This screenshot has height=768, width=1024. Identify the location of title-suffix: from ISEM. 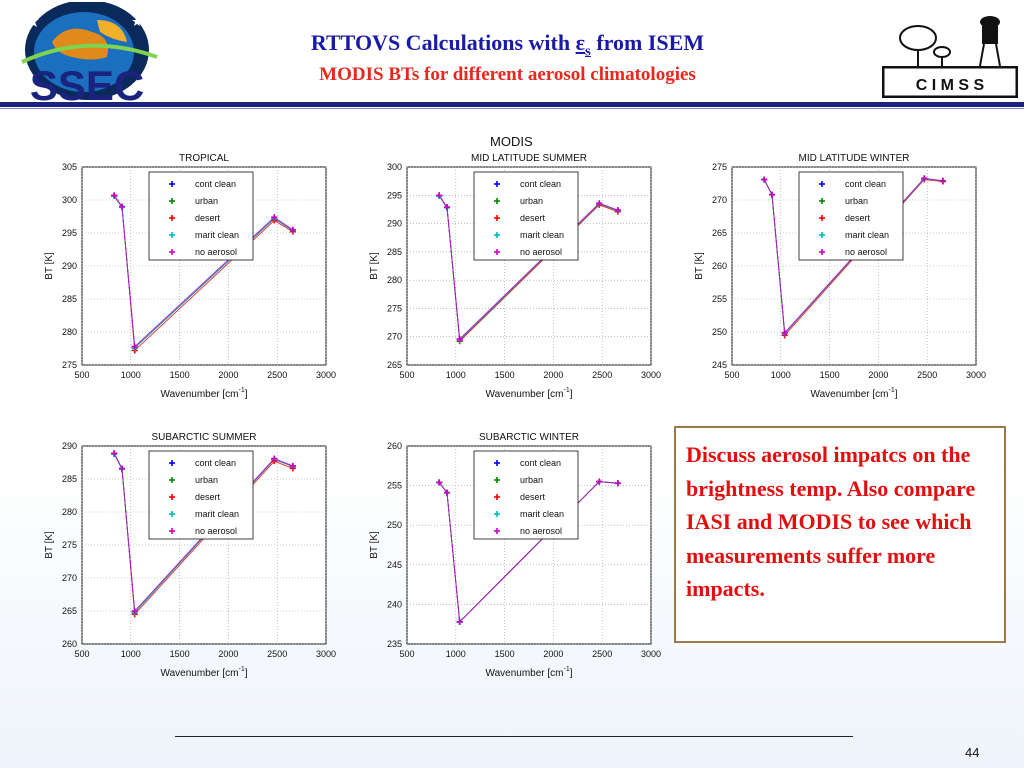
(647, 42).